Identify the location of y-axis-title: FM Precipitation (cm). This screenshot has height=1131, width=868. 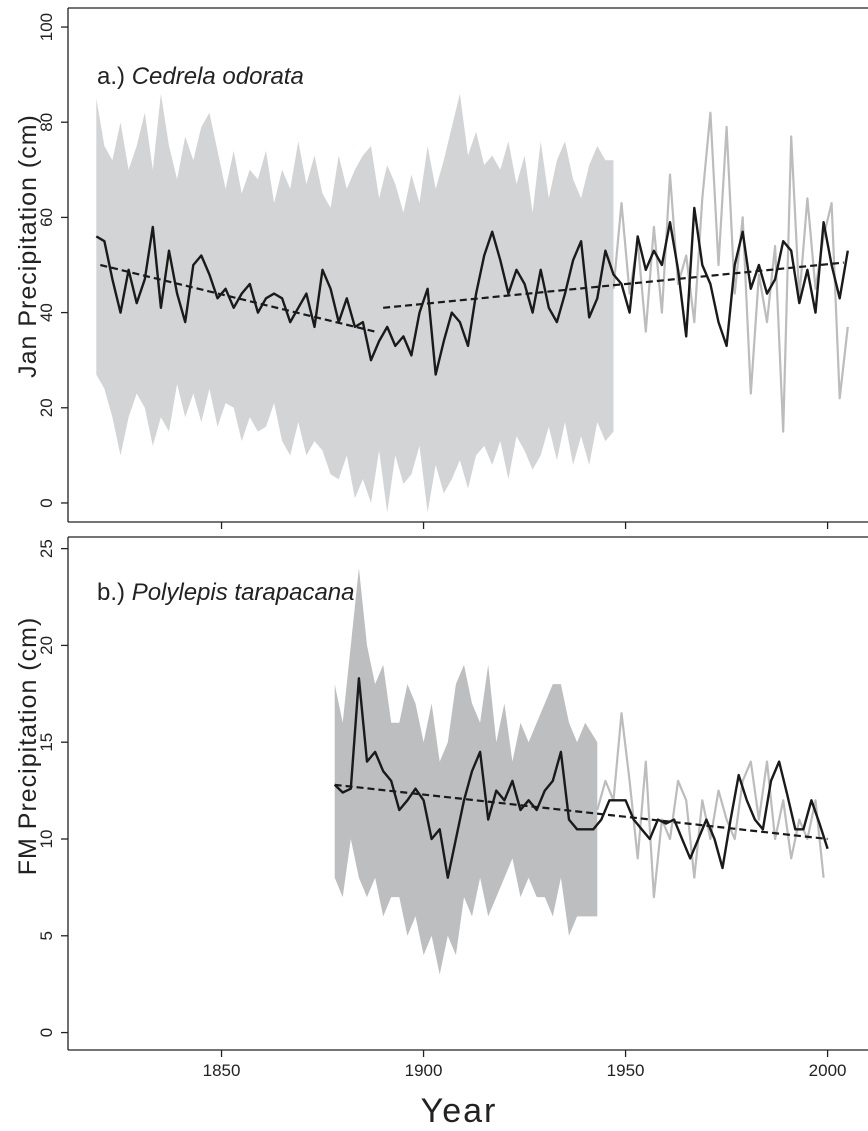
(28, 746).